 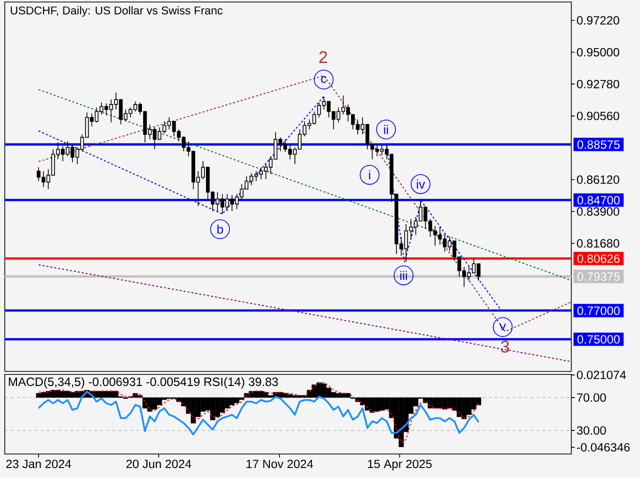 What do you see at coordinates (504, 346) in the screenshot?
I see `annotation: 3` at bounding box center [504, 346].